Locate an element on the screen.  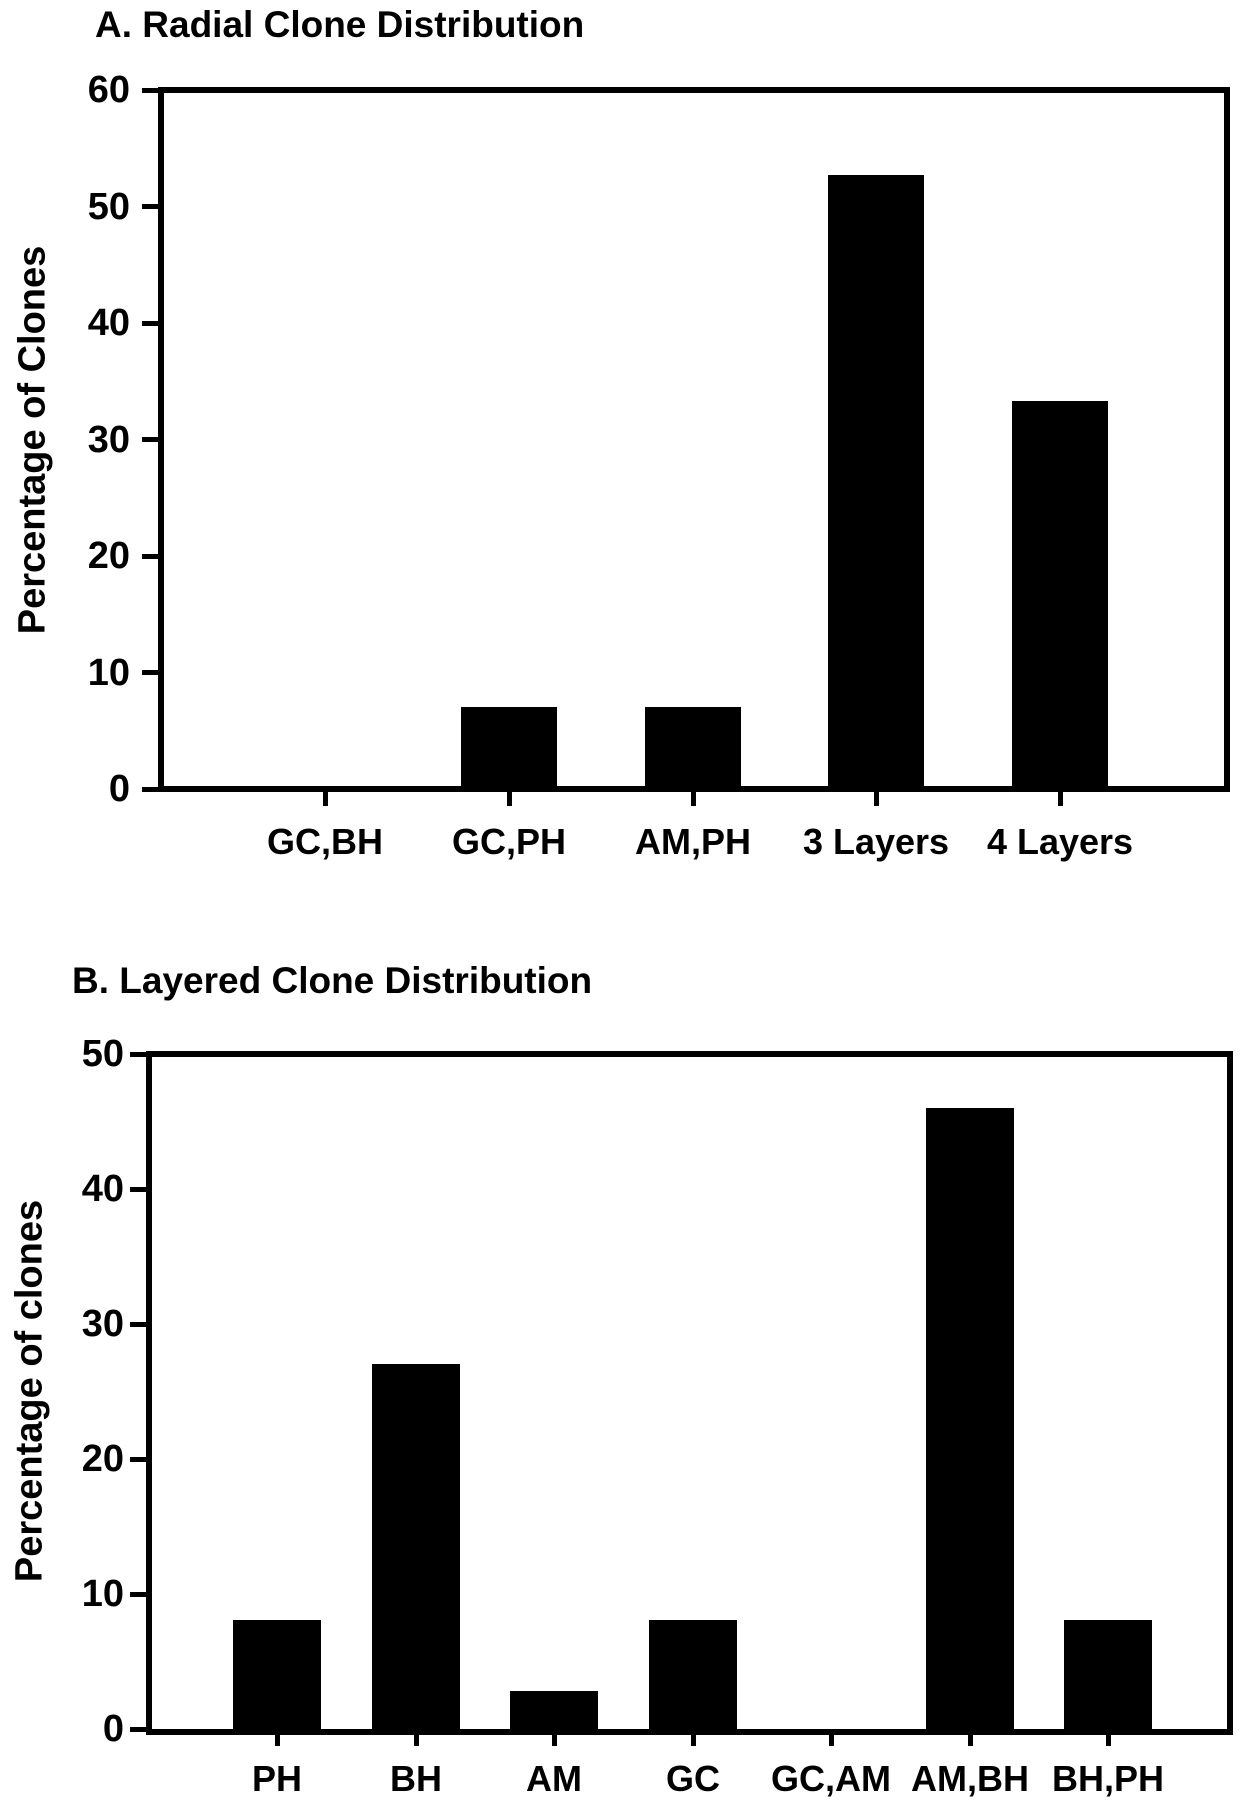
panel-b-y-tick-label-40: 40 is located at coordinates (102, 1189).